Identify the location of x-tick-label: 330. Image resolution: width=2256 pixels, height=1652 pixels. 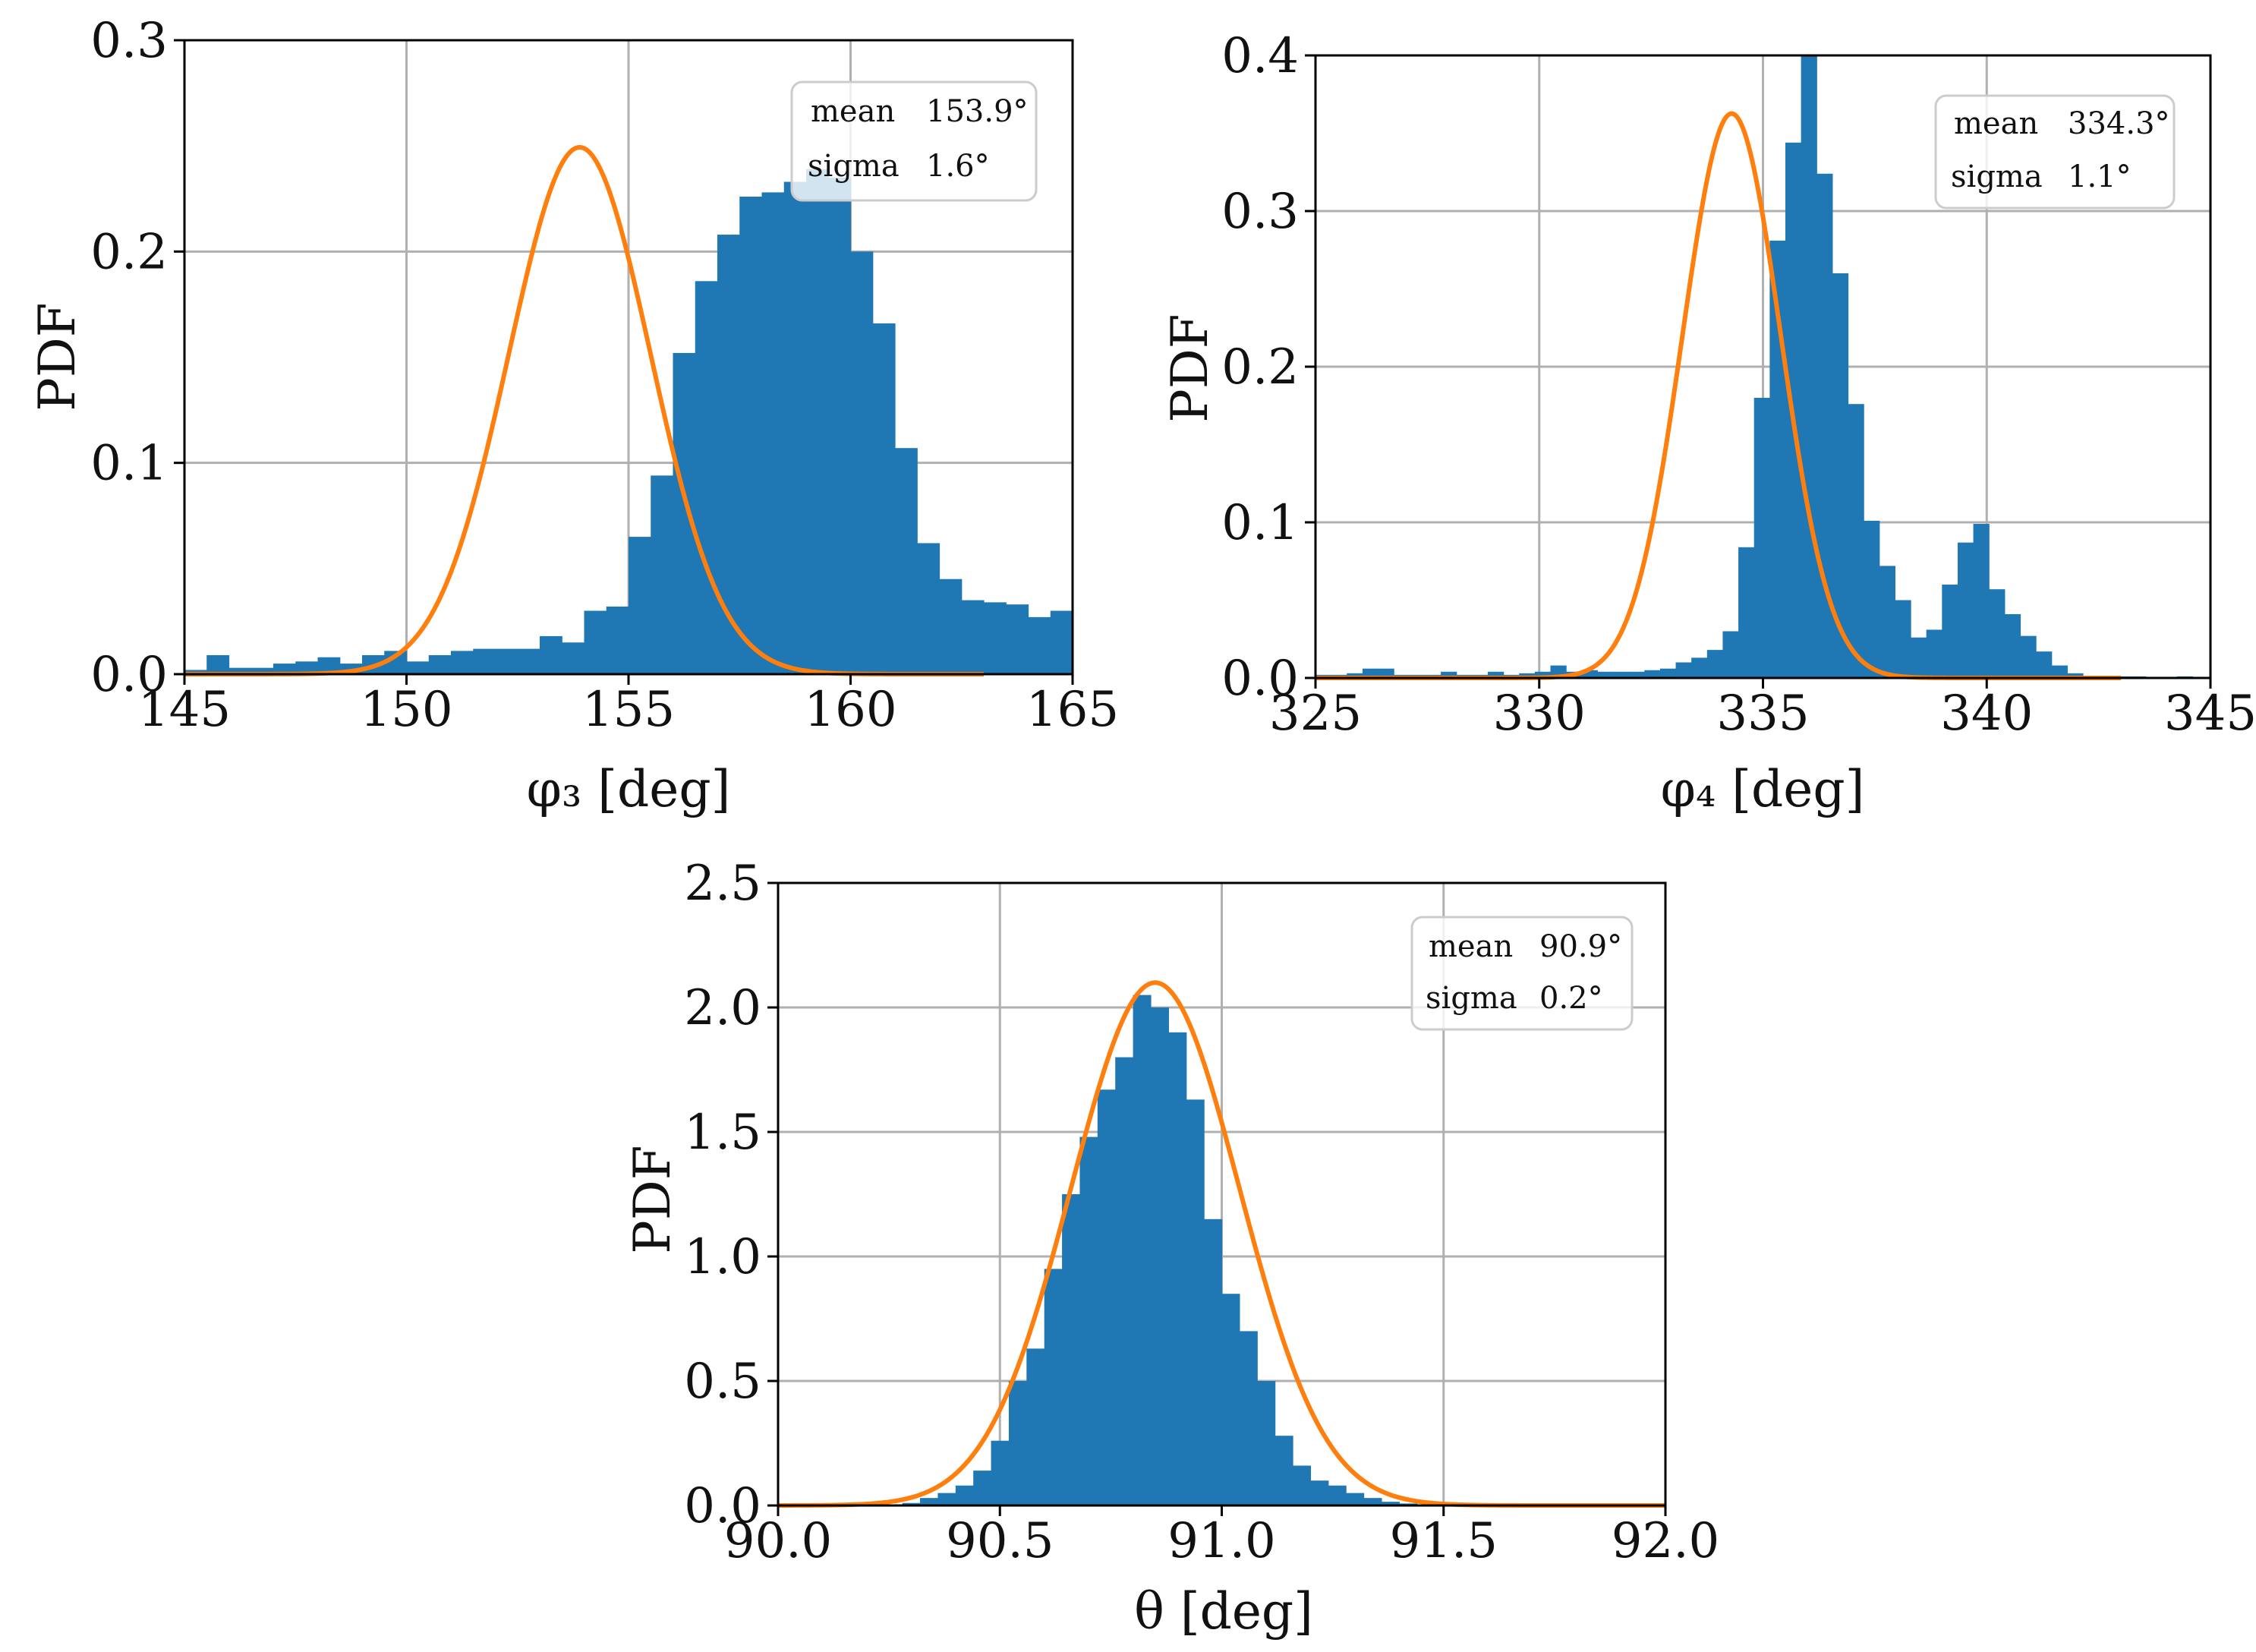
(1539, 714).